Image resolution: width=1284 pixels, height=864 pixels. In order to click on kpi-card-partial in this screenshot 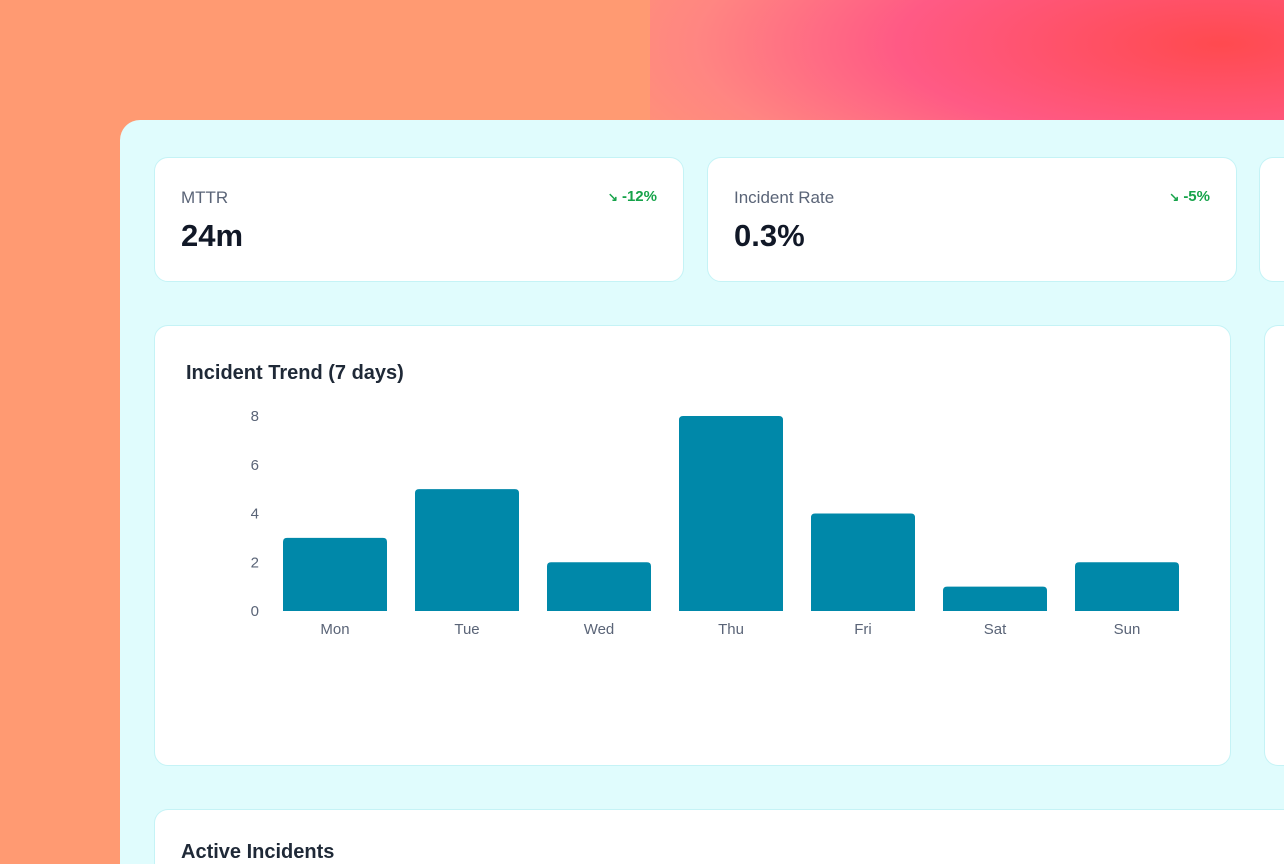, I will do `click(1271, 219)`.